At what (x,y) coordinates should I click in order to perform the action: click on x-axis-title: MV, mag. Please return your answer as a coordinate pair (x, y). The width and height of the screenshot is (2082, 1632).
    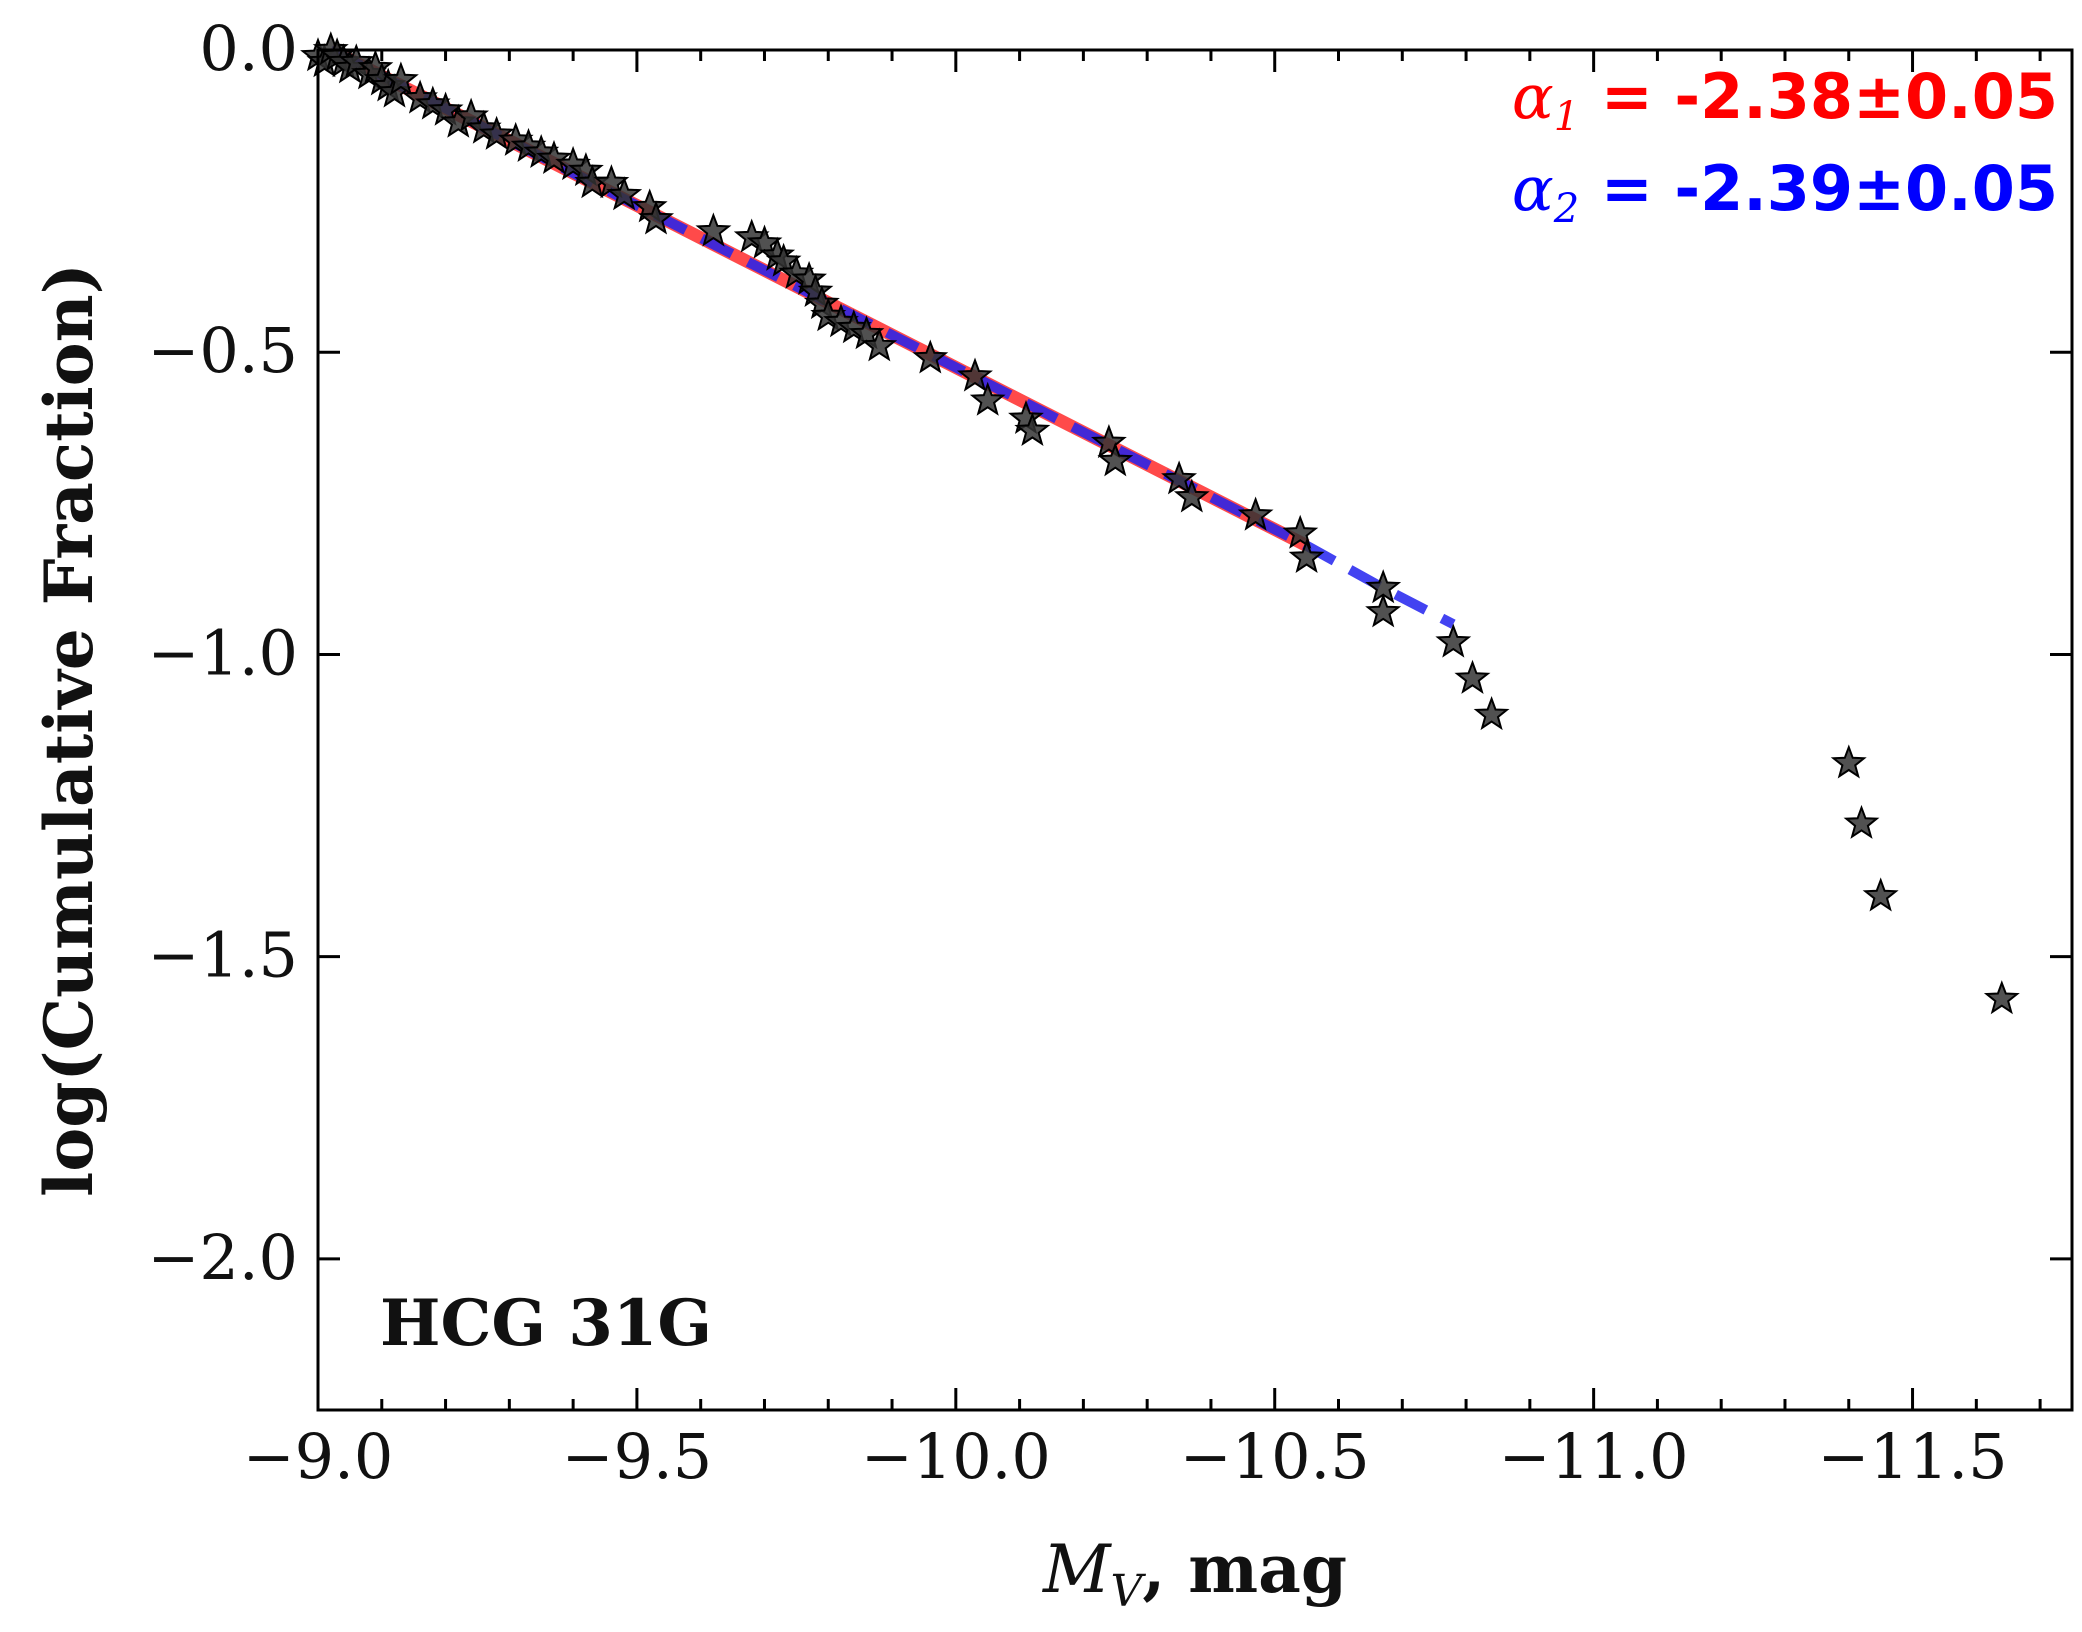
    Looking at the image, I should click on (1194, 1573).